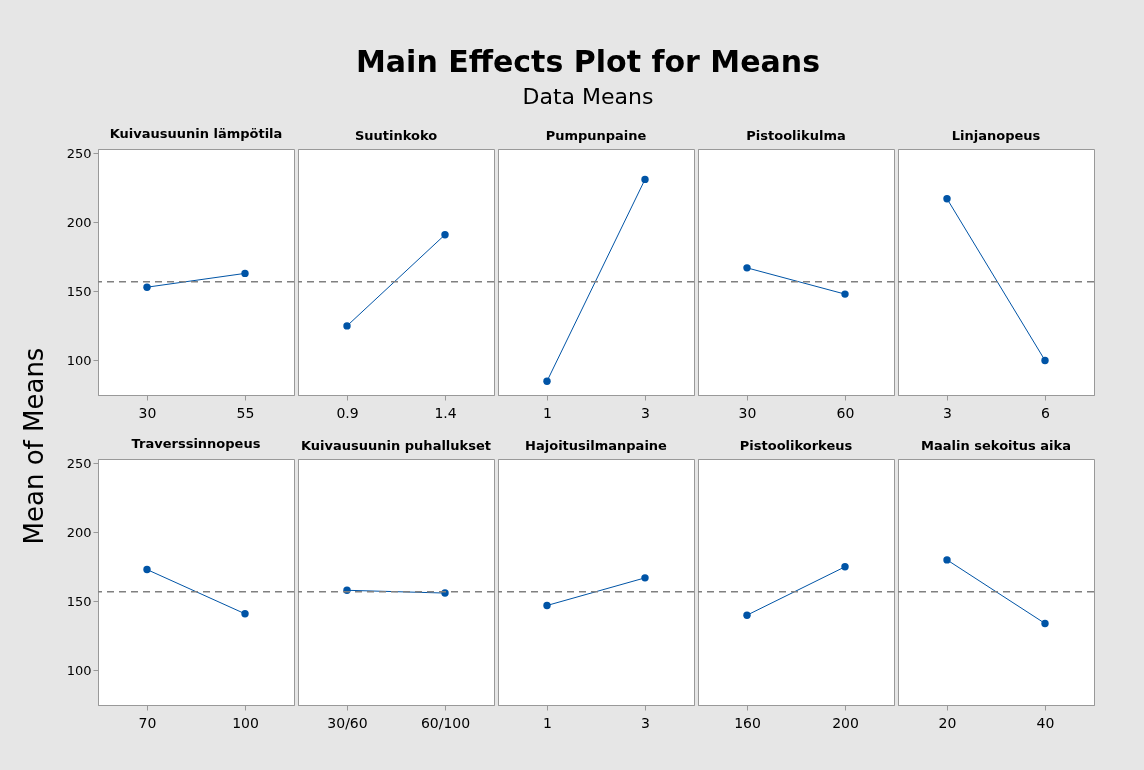 The height and width of the screenshot is (770, 1144). What do you see at coordinates (845, 412) in the screenshot?
I see `x-tick-label: 60` at bounding box center [845, 412].